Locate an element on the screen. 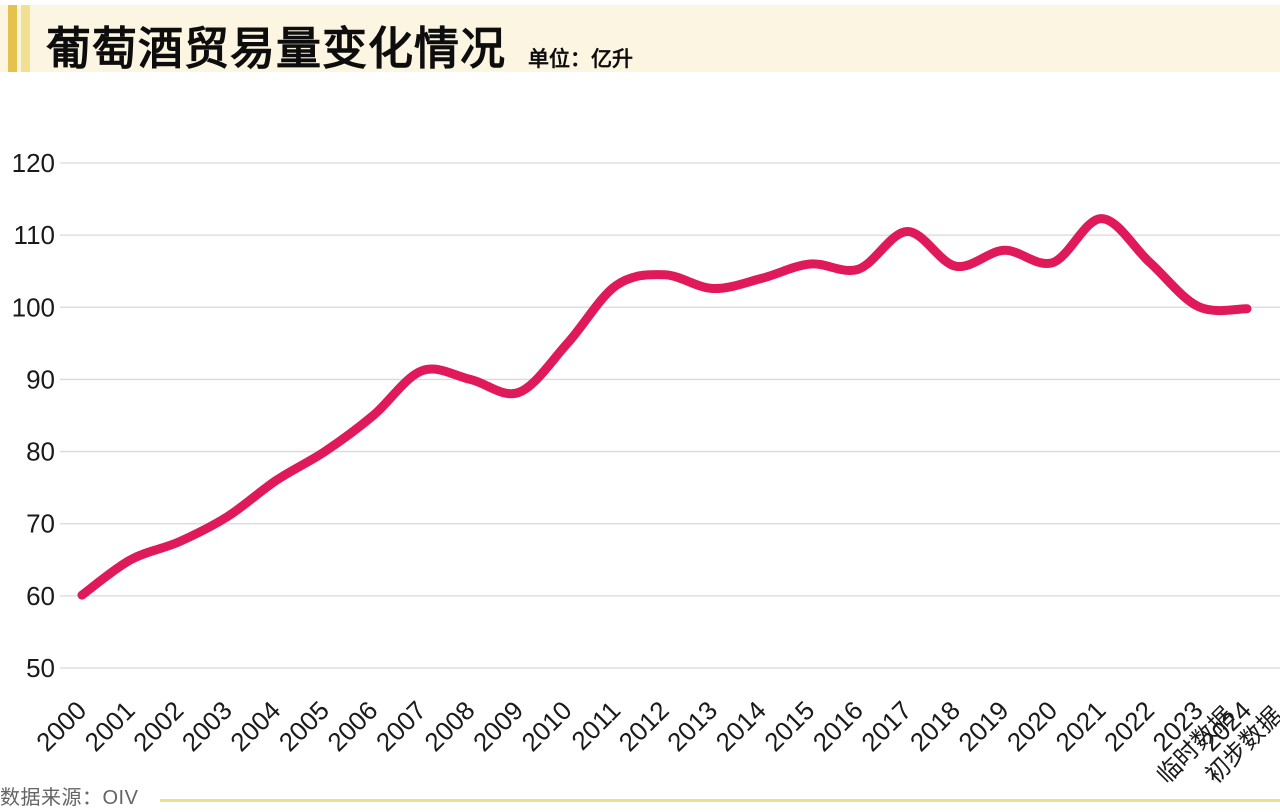 The image size is (1280, 812). x-axis-tick-label: 2010 is located at coordinates (547, 726).